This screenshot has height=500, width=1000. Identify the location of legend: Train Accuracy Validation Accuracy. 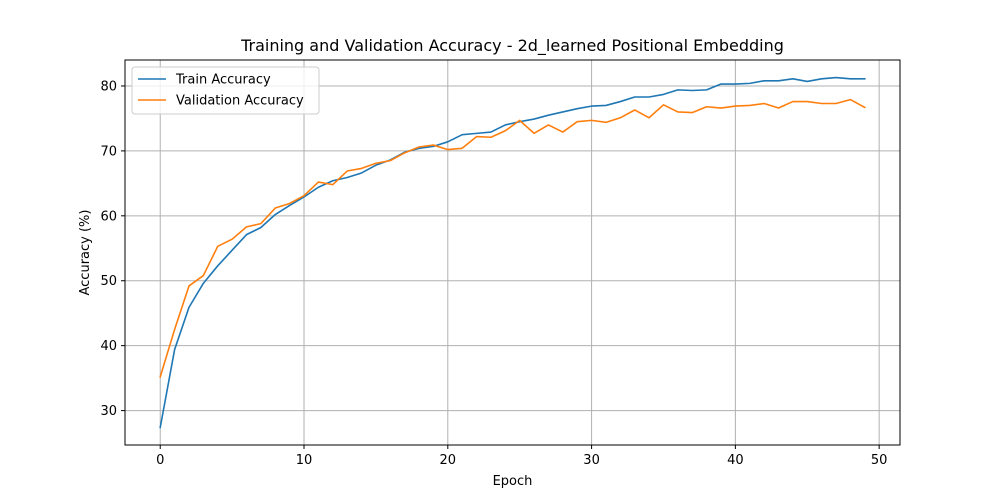
(225, 90).